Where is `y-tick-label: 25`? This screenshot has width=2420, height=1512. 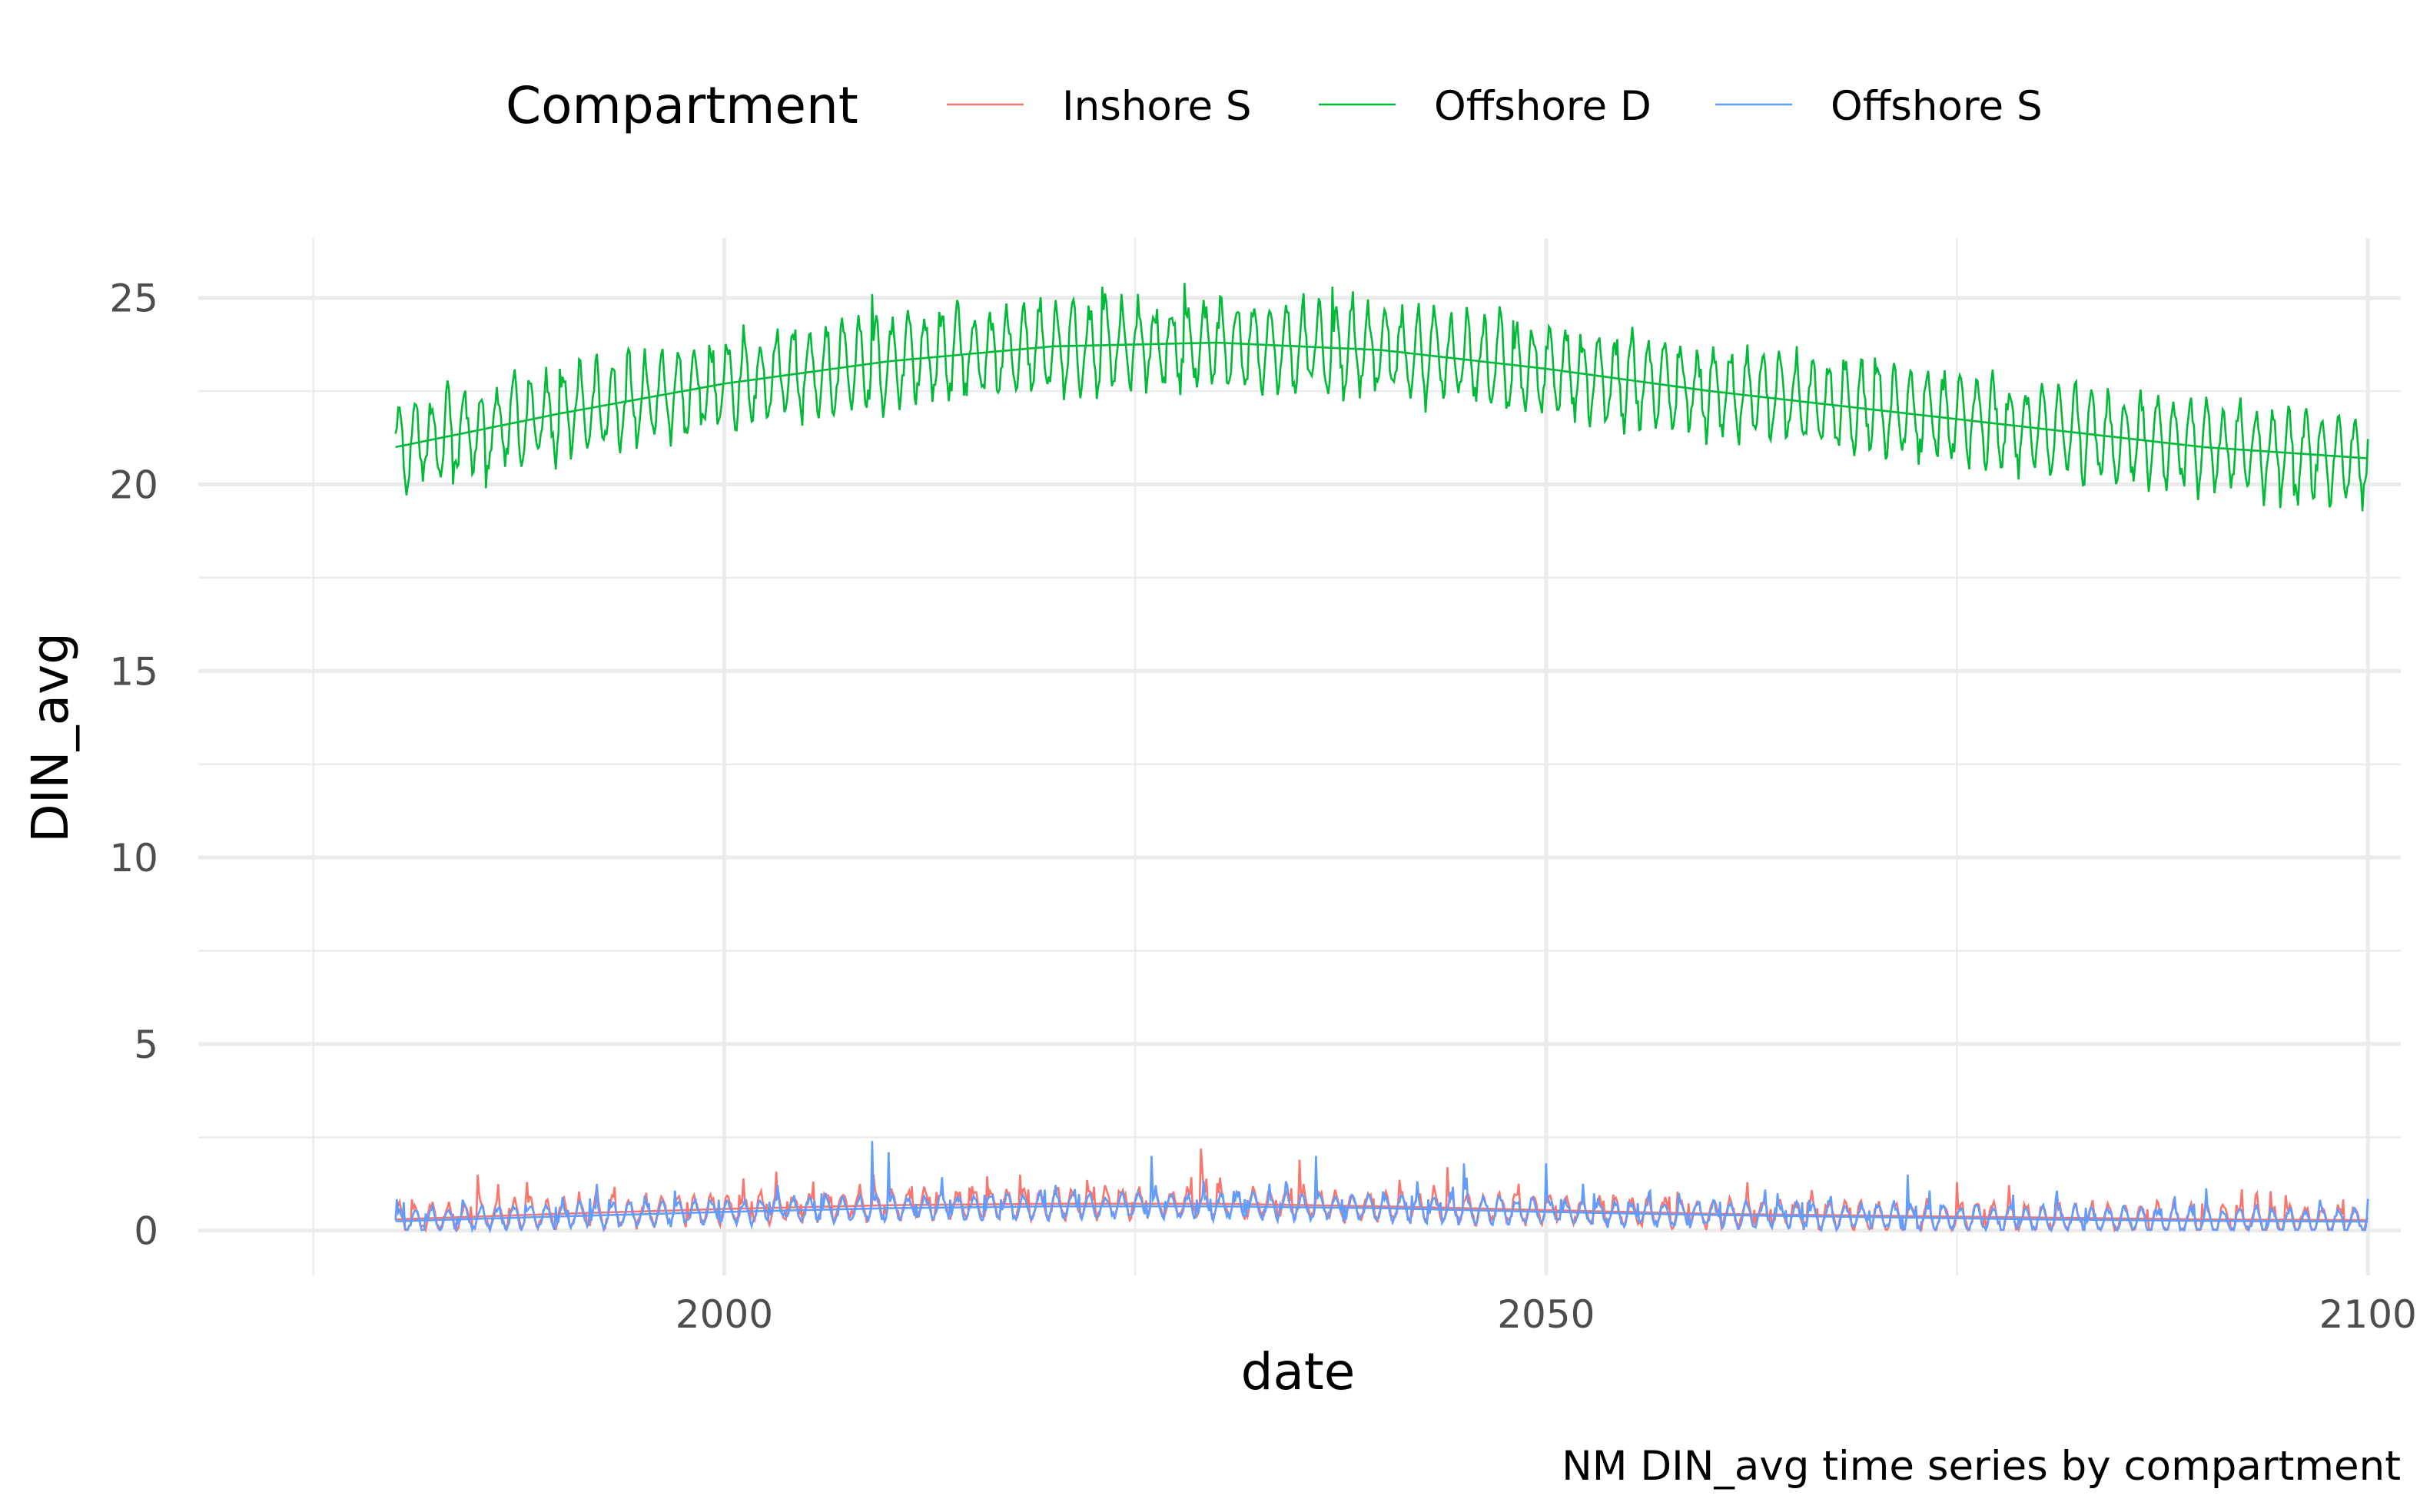
y-tick-label: 25 is located at coordinates (133, 299).